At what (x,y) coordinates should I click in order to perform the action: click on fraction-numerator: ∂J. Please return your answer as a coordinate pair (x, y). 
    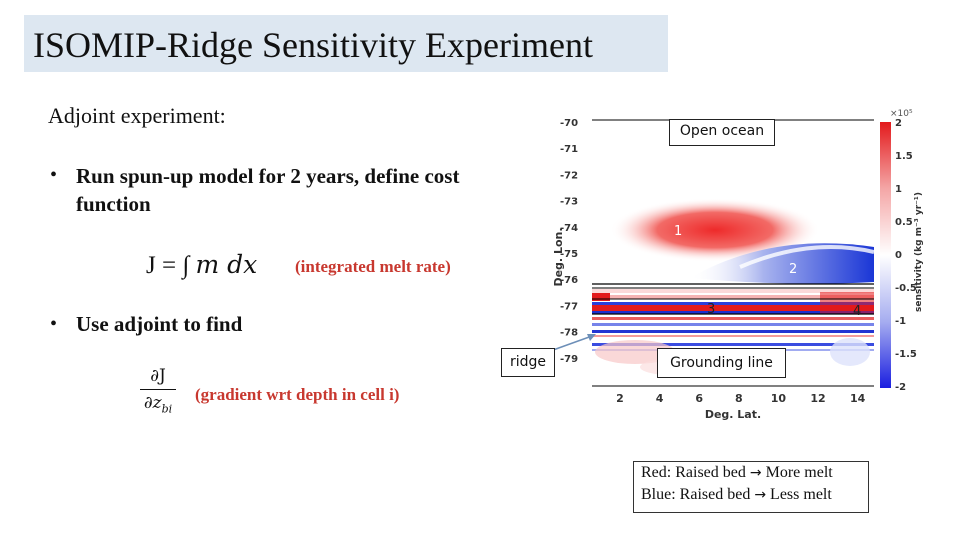
    Looking at the image, I should click on (158, 376).